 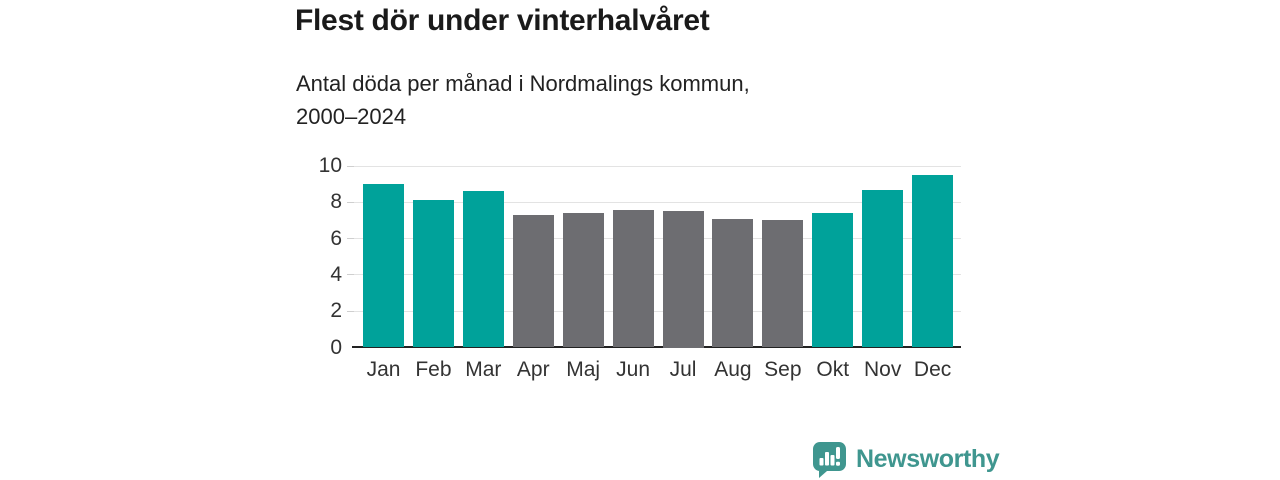 What do you see at coordinates (833, 369) in the screenshot?
I see `x-axis-label: Okt` at bounding box center [833, 369].